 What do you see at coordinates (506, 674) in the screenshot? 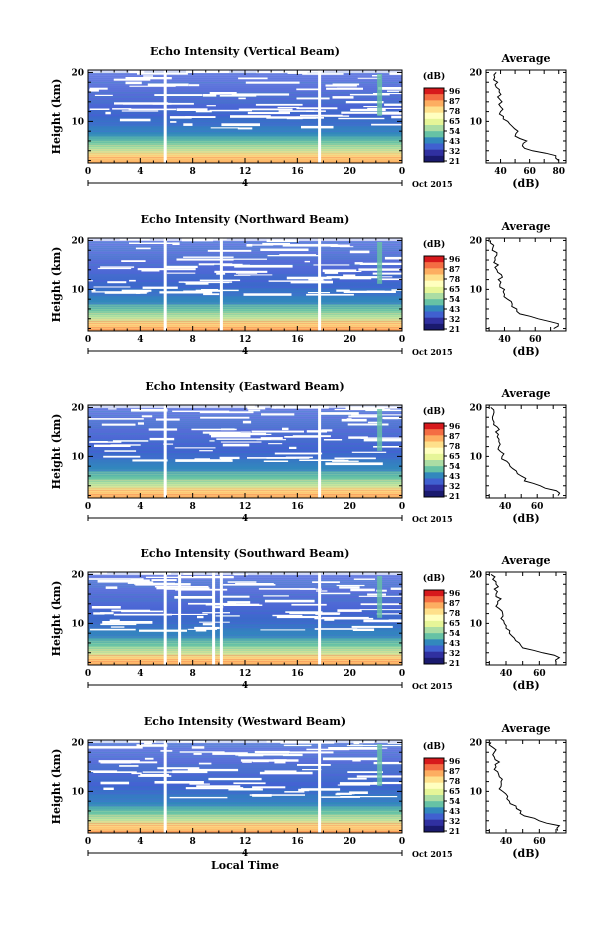
I see `avg-x-tick-label: 40` at bounding box center [506, 674].